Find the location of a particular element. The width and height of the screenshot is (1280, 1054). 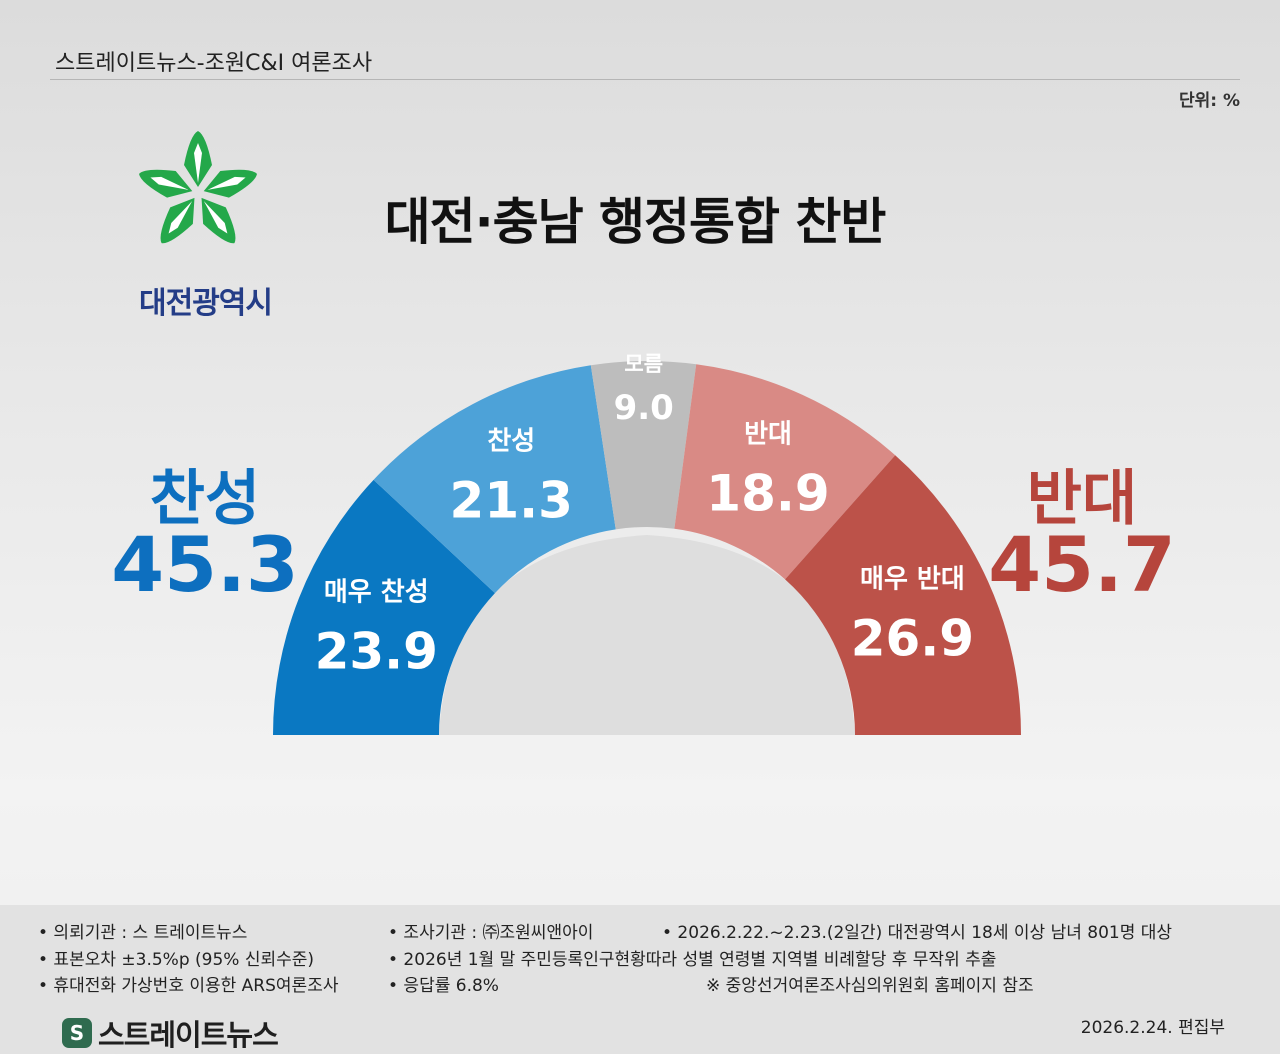

slice-label-1: 매우 찬성 is located at coordinates (376, 592).